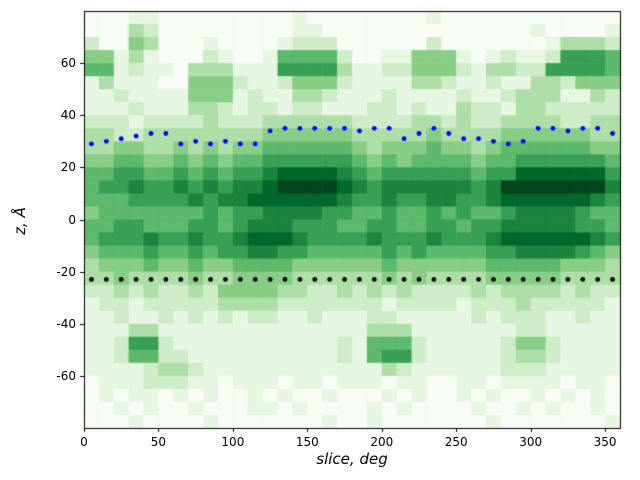 This screenshot has height=480, width=640. I want to click on y-tick-label: -20, so click(66, 271).